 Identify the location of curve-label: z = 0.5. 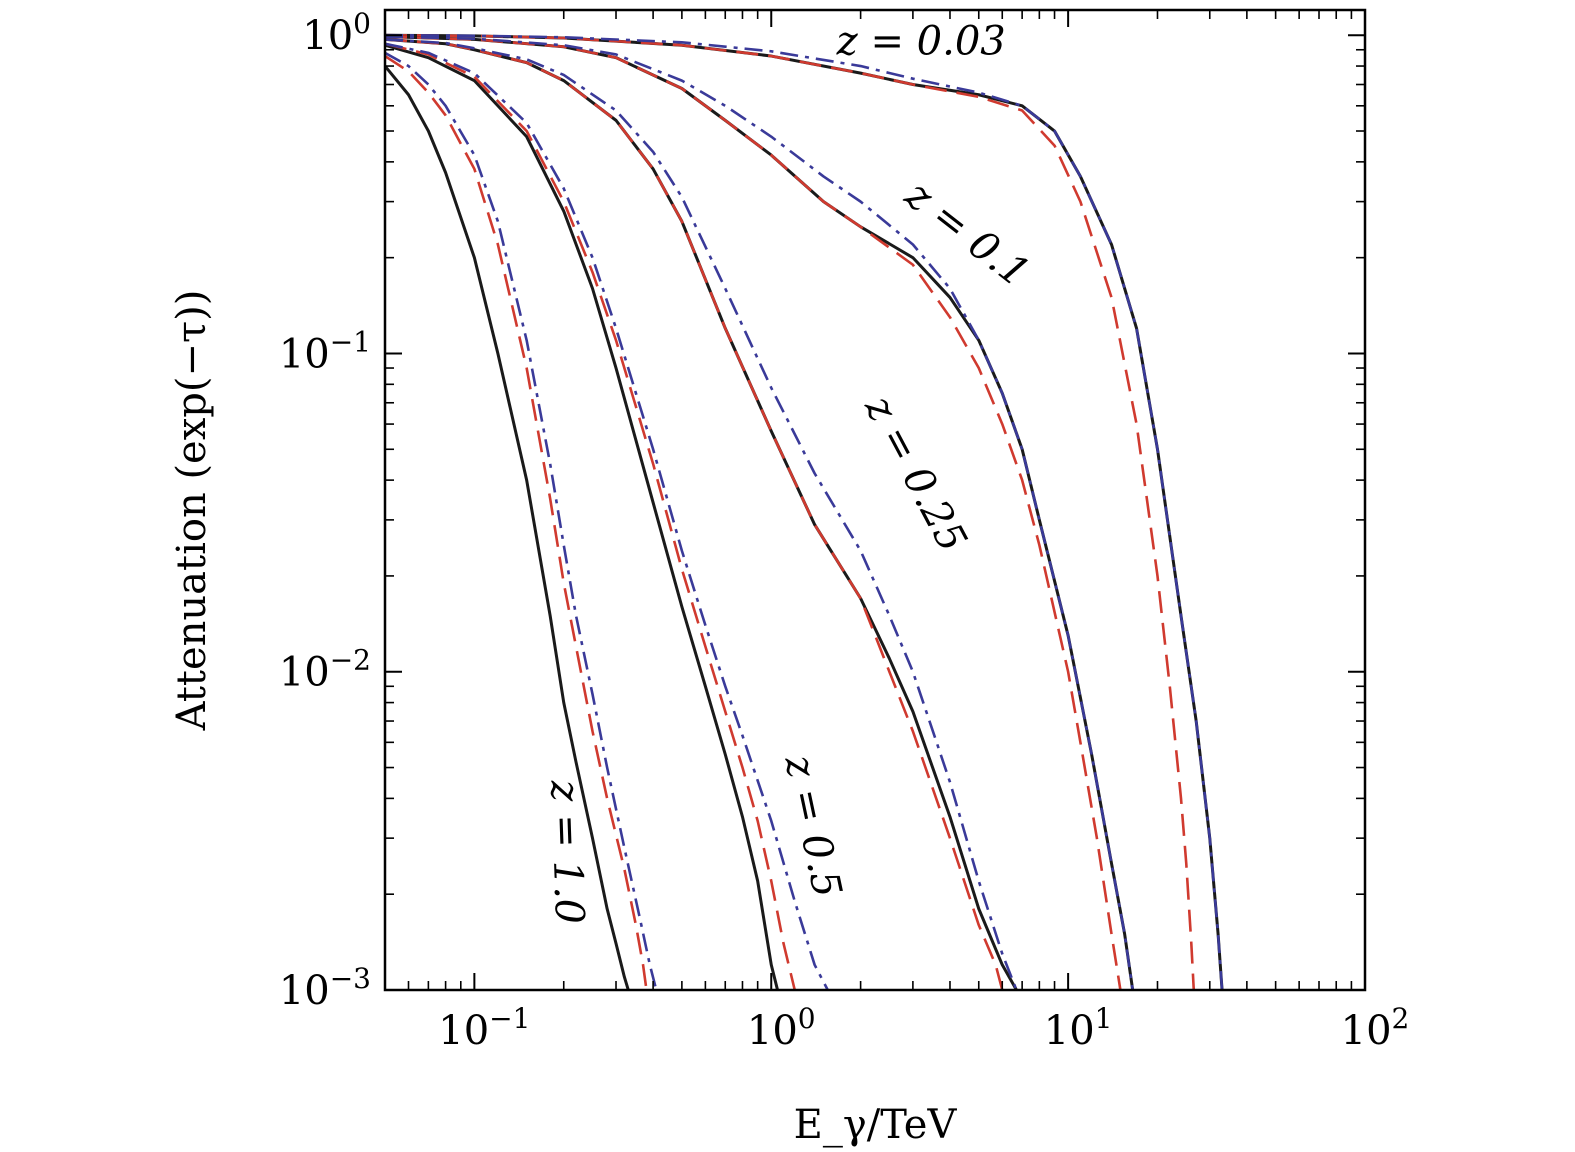
(812, 825).